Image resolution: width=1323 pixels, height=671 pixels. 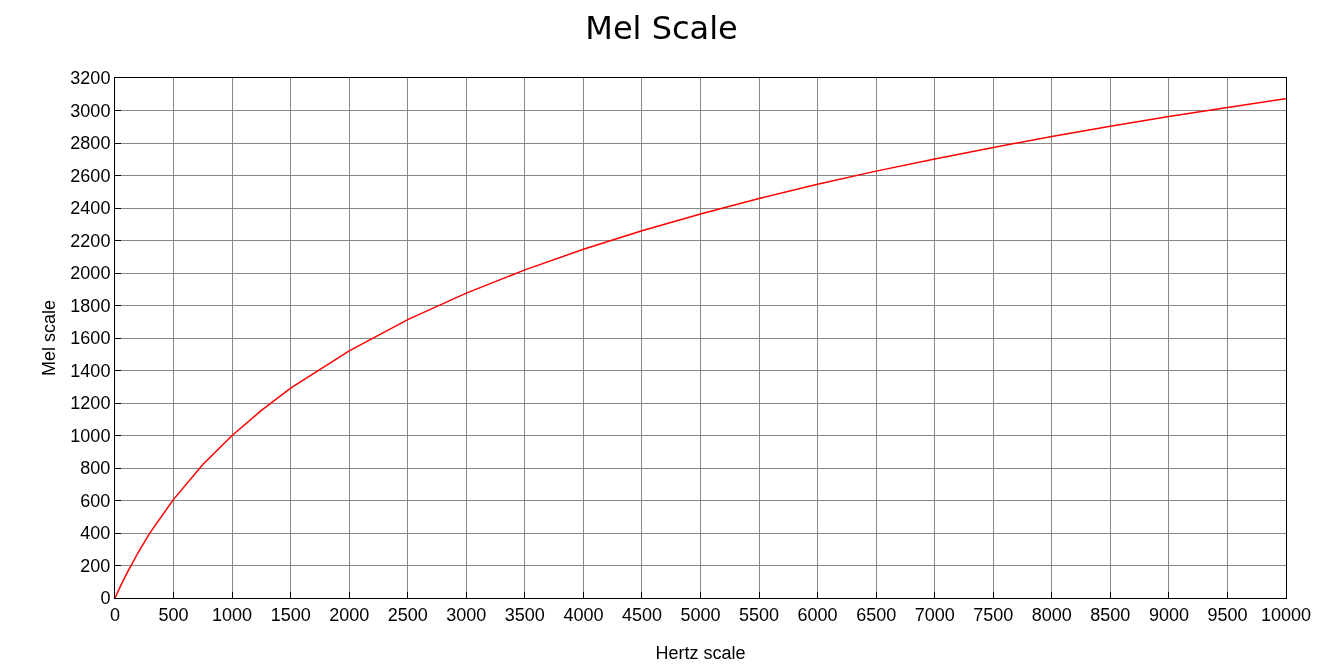 I want to click on chart-title: Mel Scale, so click(x=661, y=28).